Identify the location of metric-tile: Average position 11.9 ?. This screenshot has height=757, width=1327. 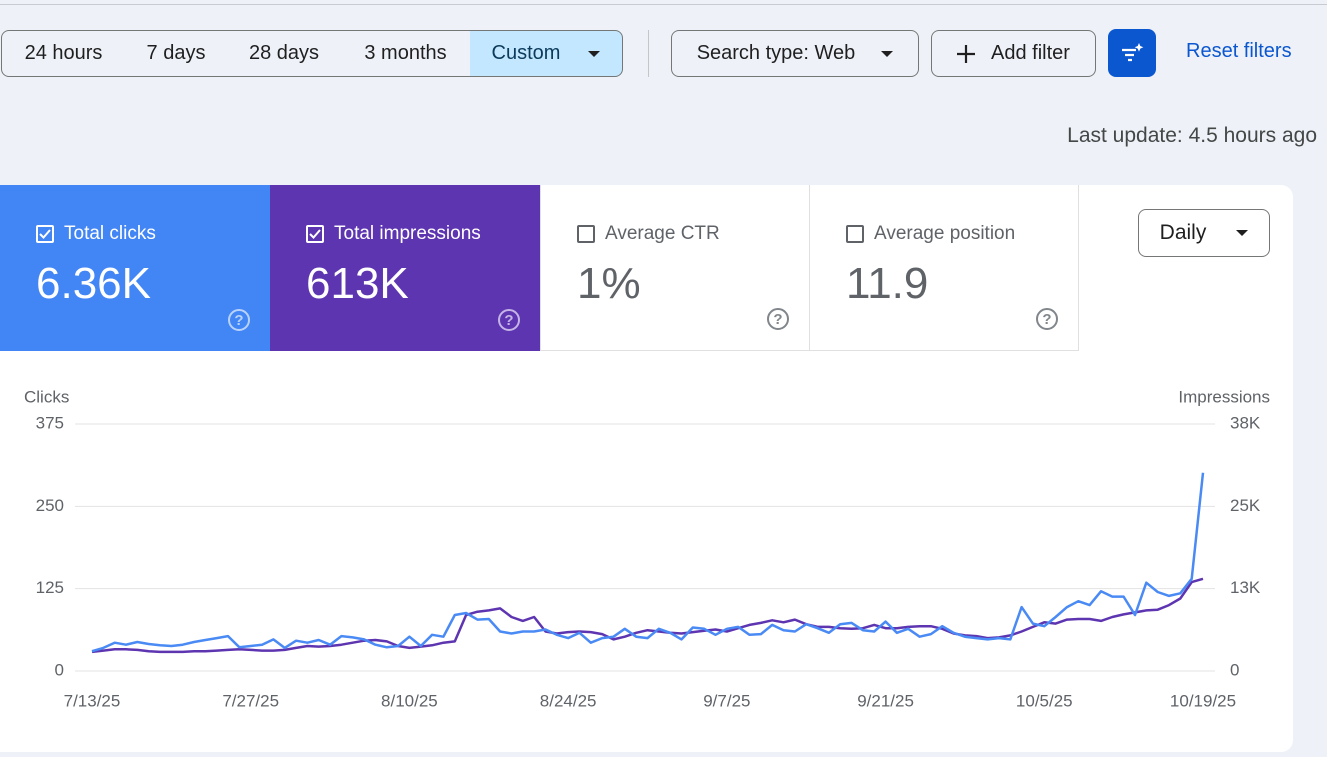
(944, 268).